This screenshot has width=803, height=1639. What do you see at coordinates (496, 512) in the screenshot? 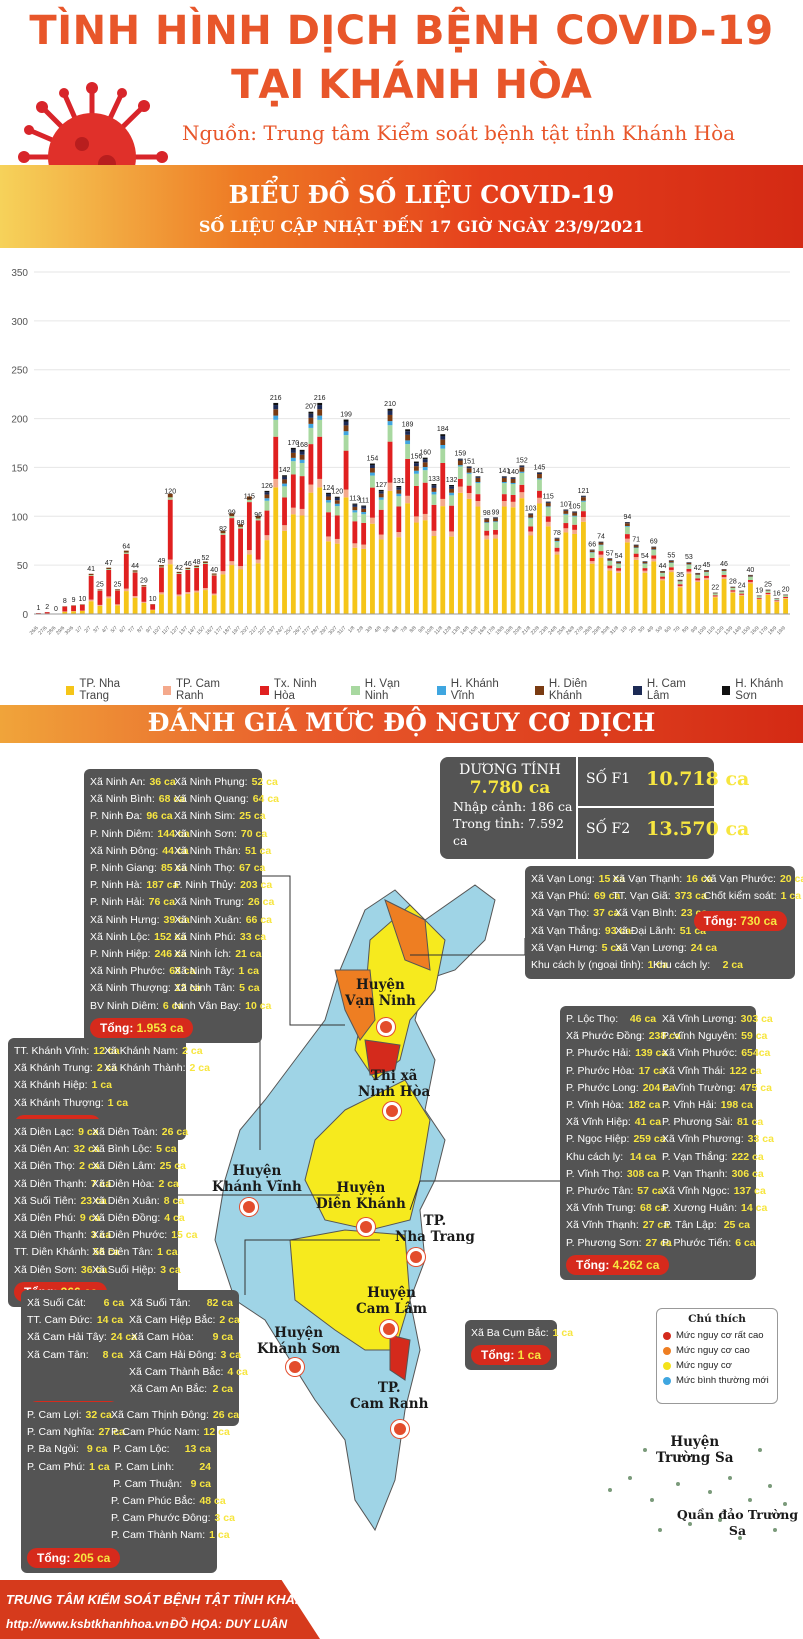
I see `bar-value-label: 99` at bounding box center [496, 512].